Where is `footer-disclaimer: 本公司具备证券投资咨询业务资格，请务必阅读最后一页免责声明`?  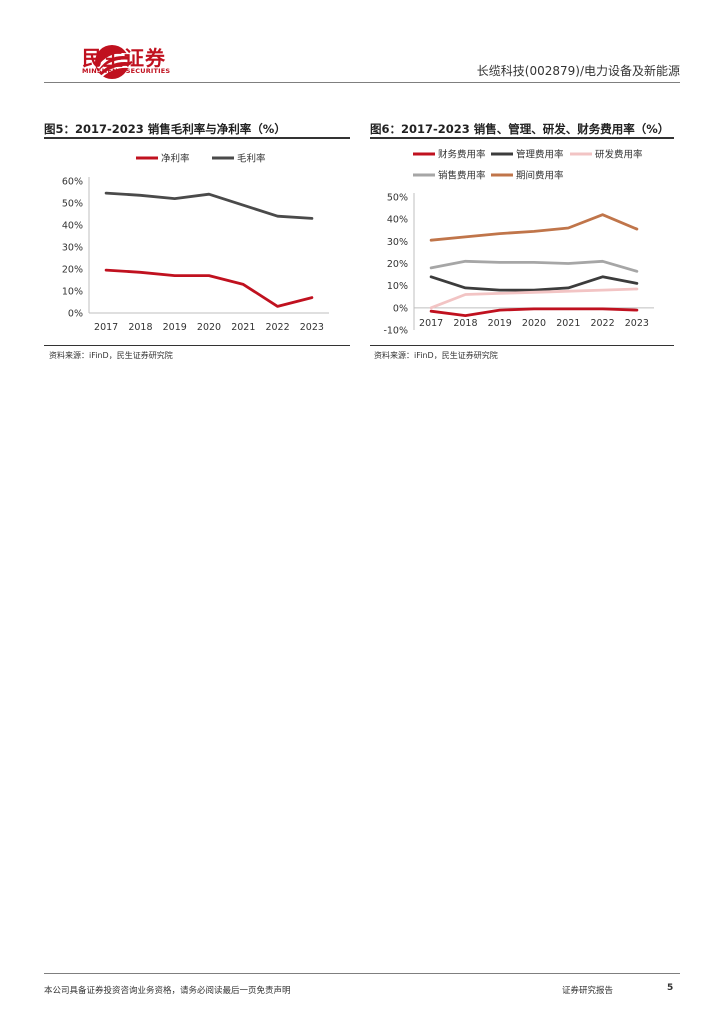
footer-disclaimer: 本公司具备证券投资咨询业务资格，请务必阅读最后一页免责声明 is located at coordinates (167, 991).